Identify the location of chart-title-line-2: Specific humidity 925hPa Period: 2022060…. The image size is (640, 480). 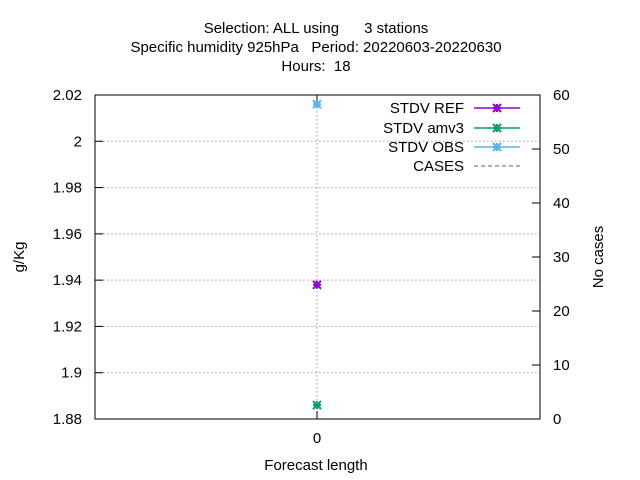
(315, 47).